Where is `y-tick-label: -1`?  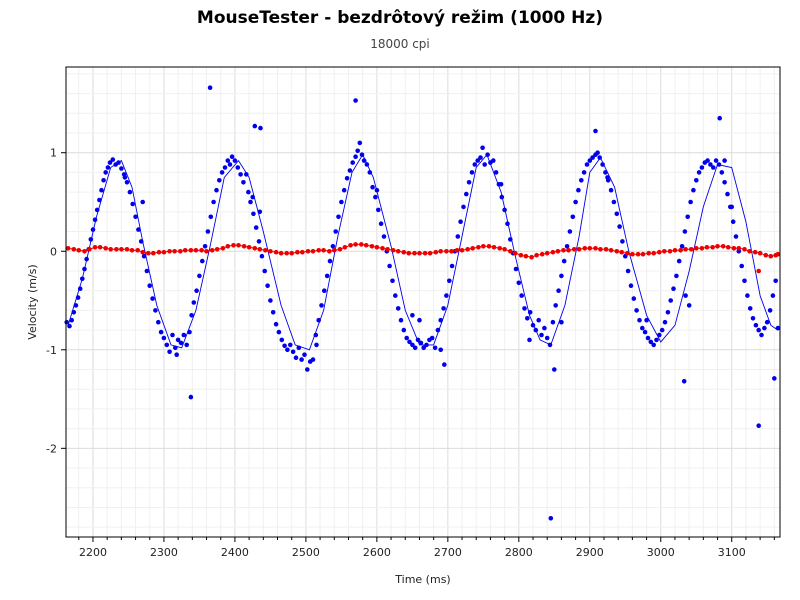
y-tick-label: -1 is located at coordinates (51, 350).